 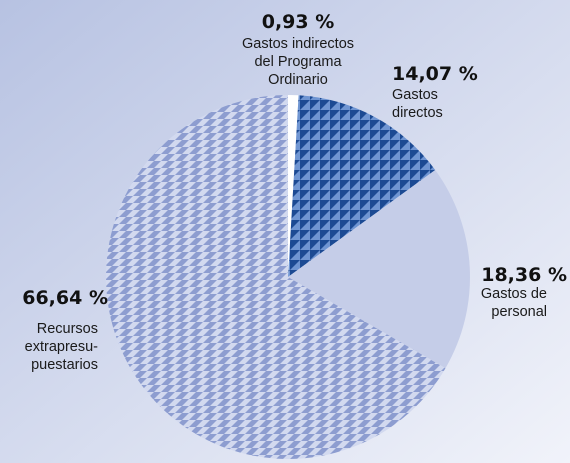 What do you see at coordinates (293, 186) in the screenshot?
I see `pie-slice-gastos-indirectos` at bounding box center [293, 186].